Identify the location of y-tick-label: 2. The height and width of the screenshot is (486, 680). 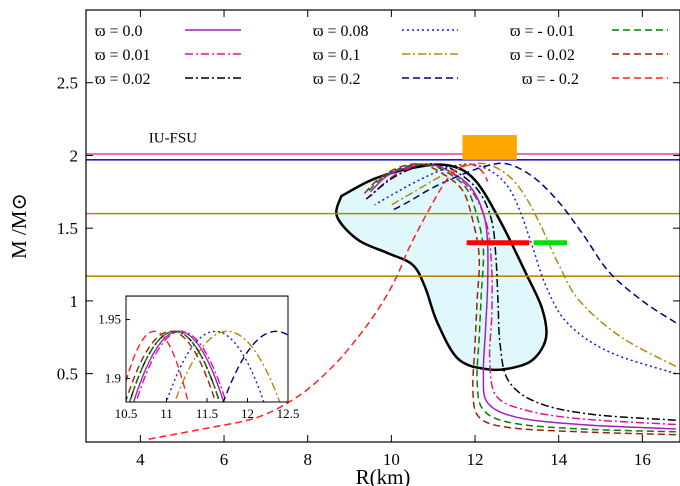
(74, 155).